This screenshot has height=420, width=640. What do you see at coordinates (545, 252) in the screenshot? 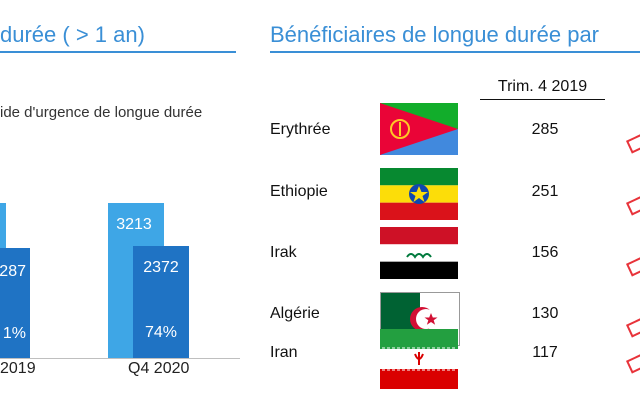
I see `value-cell: 156` at bounding box center [545, 252].